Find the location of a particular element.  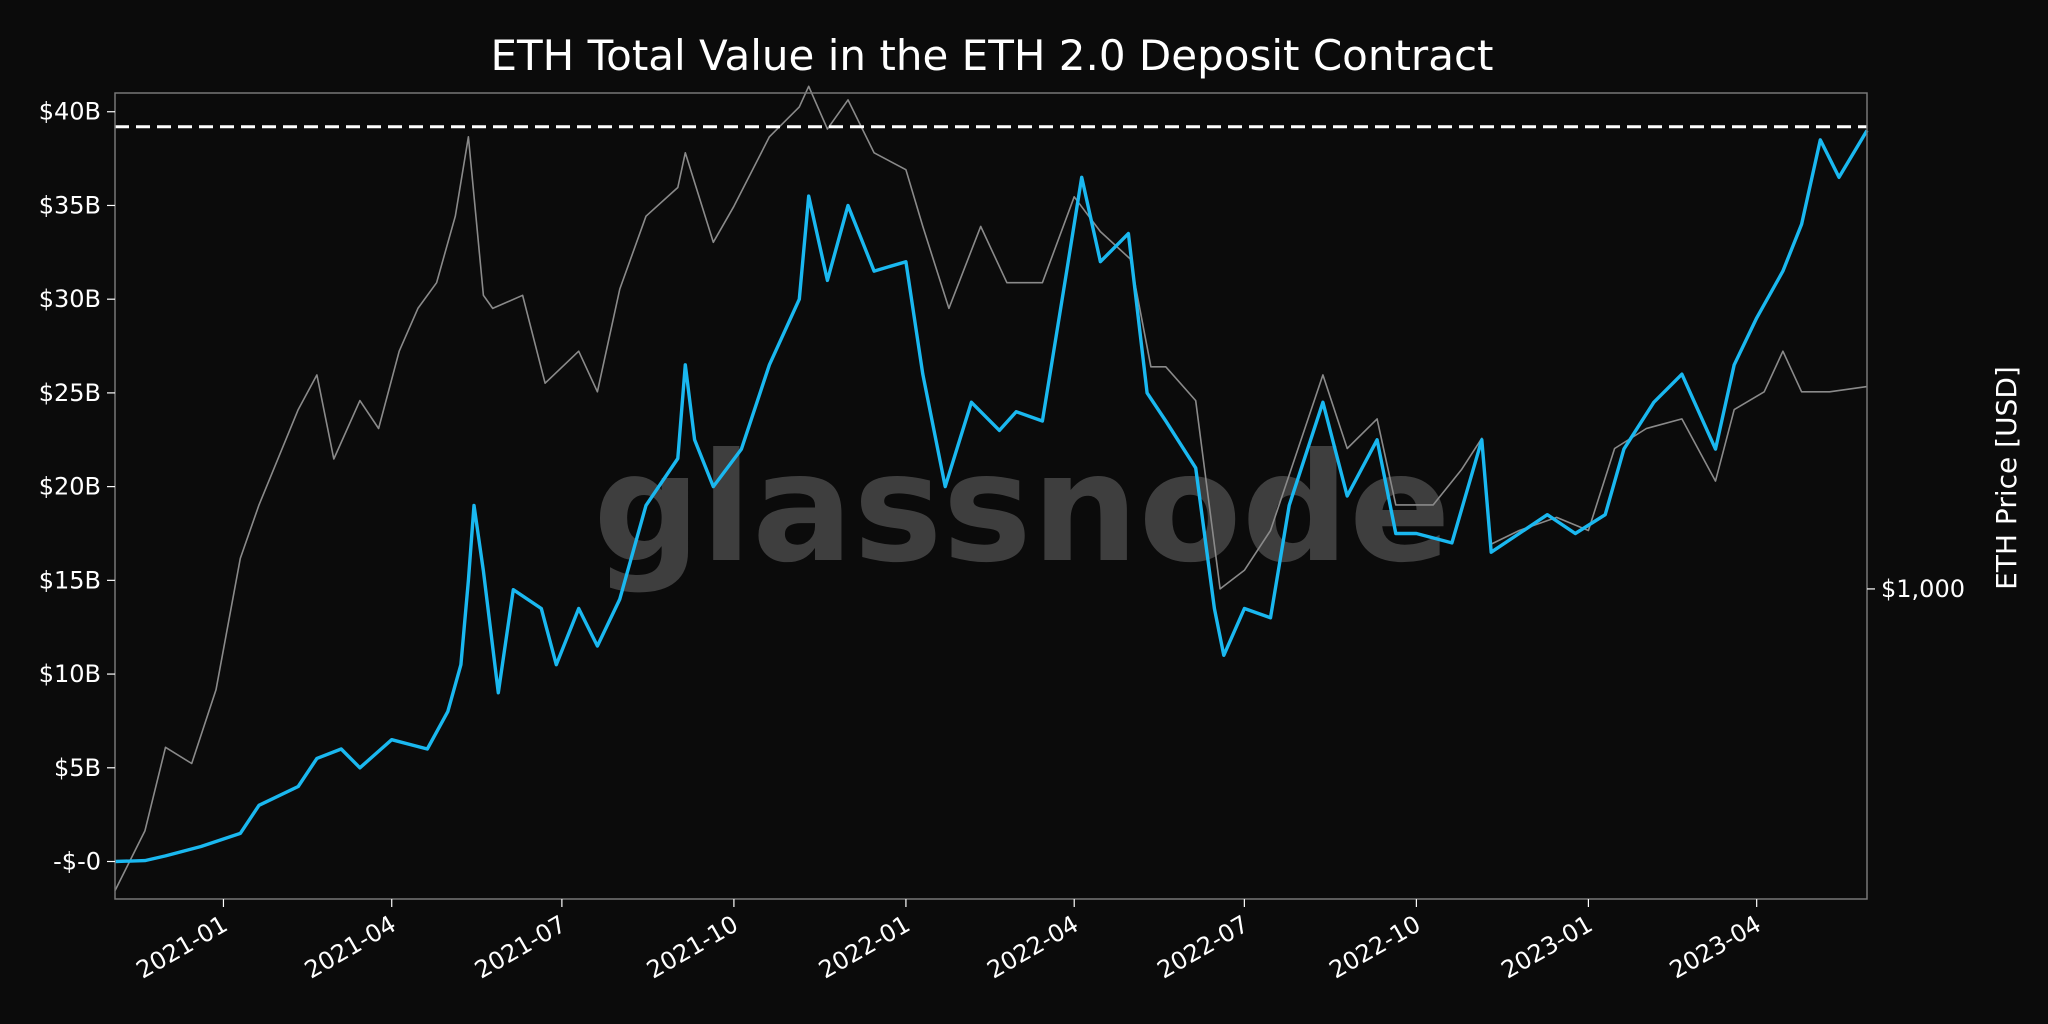

y-tick-label: $30B is located at coordinates (70, 299).